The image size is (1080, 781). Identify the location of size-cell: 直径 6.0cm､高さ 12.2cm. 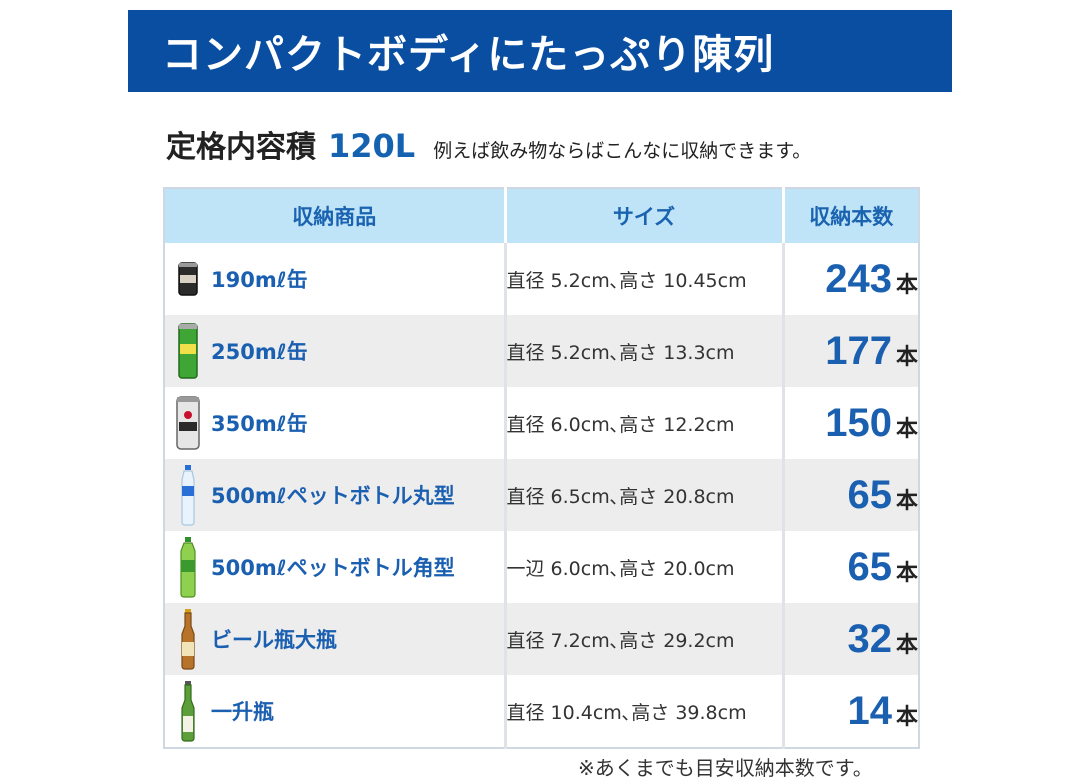
(645, 423).